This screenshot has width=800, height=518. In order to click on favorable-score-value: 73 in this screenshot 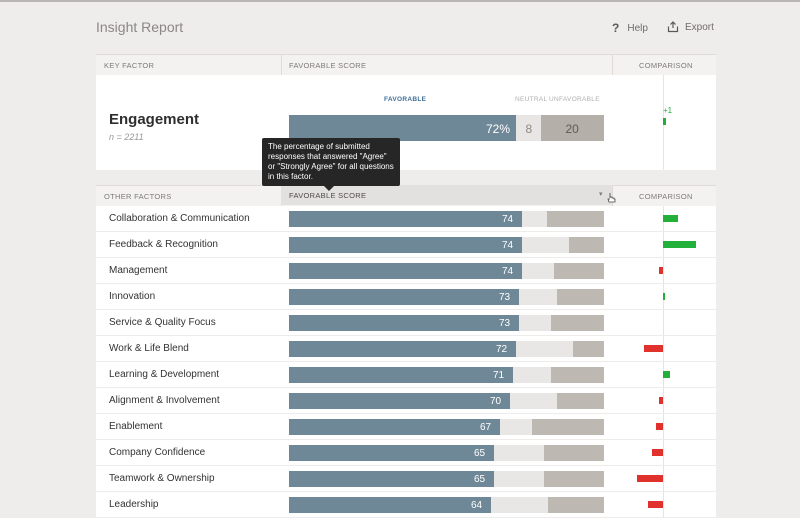, I will do `click(505, 297)`.